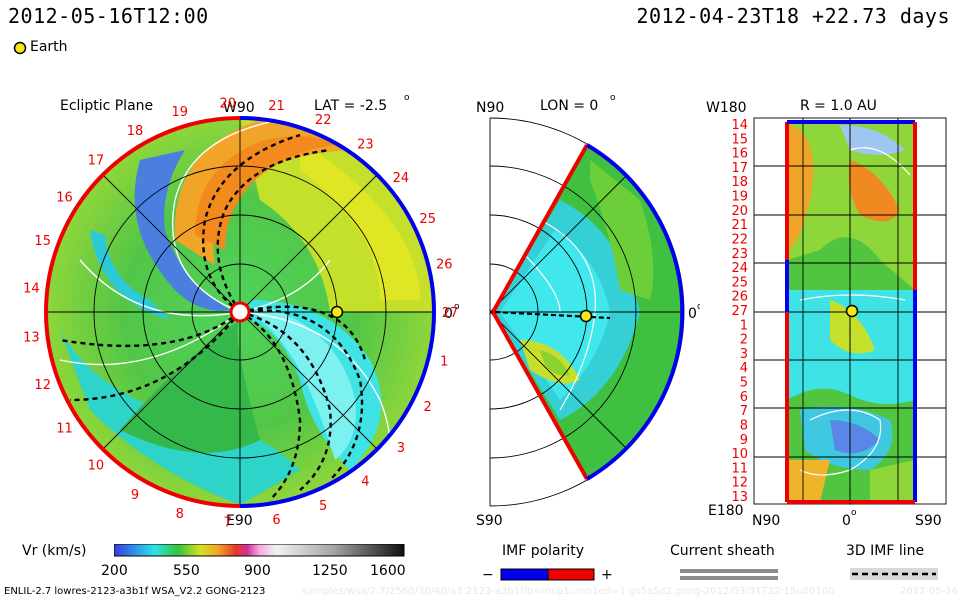  I want to click on current-sheath-swatch, so click(729, 574).